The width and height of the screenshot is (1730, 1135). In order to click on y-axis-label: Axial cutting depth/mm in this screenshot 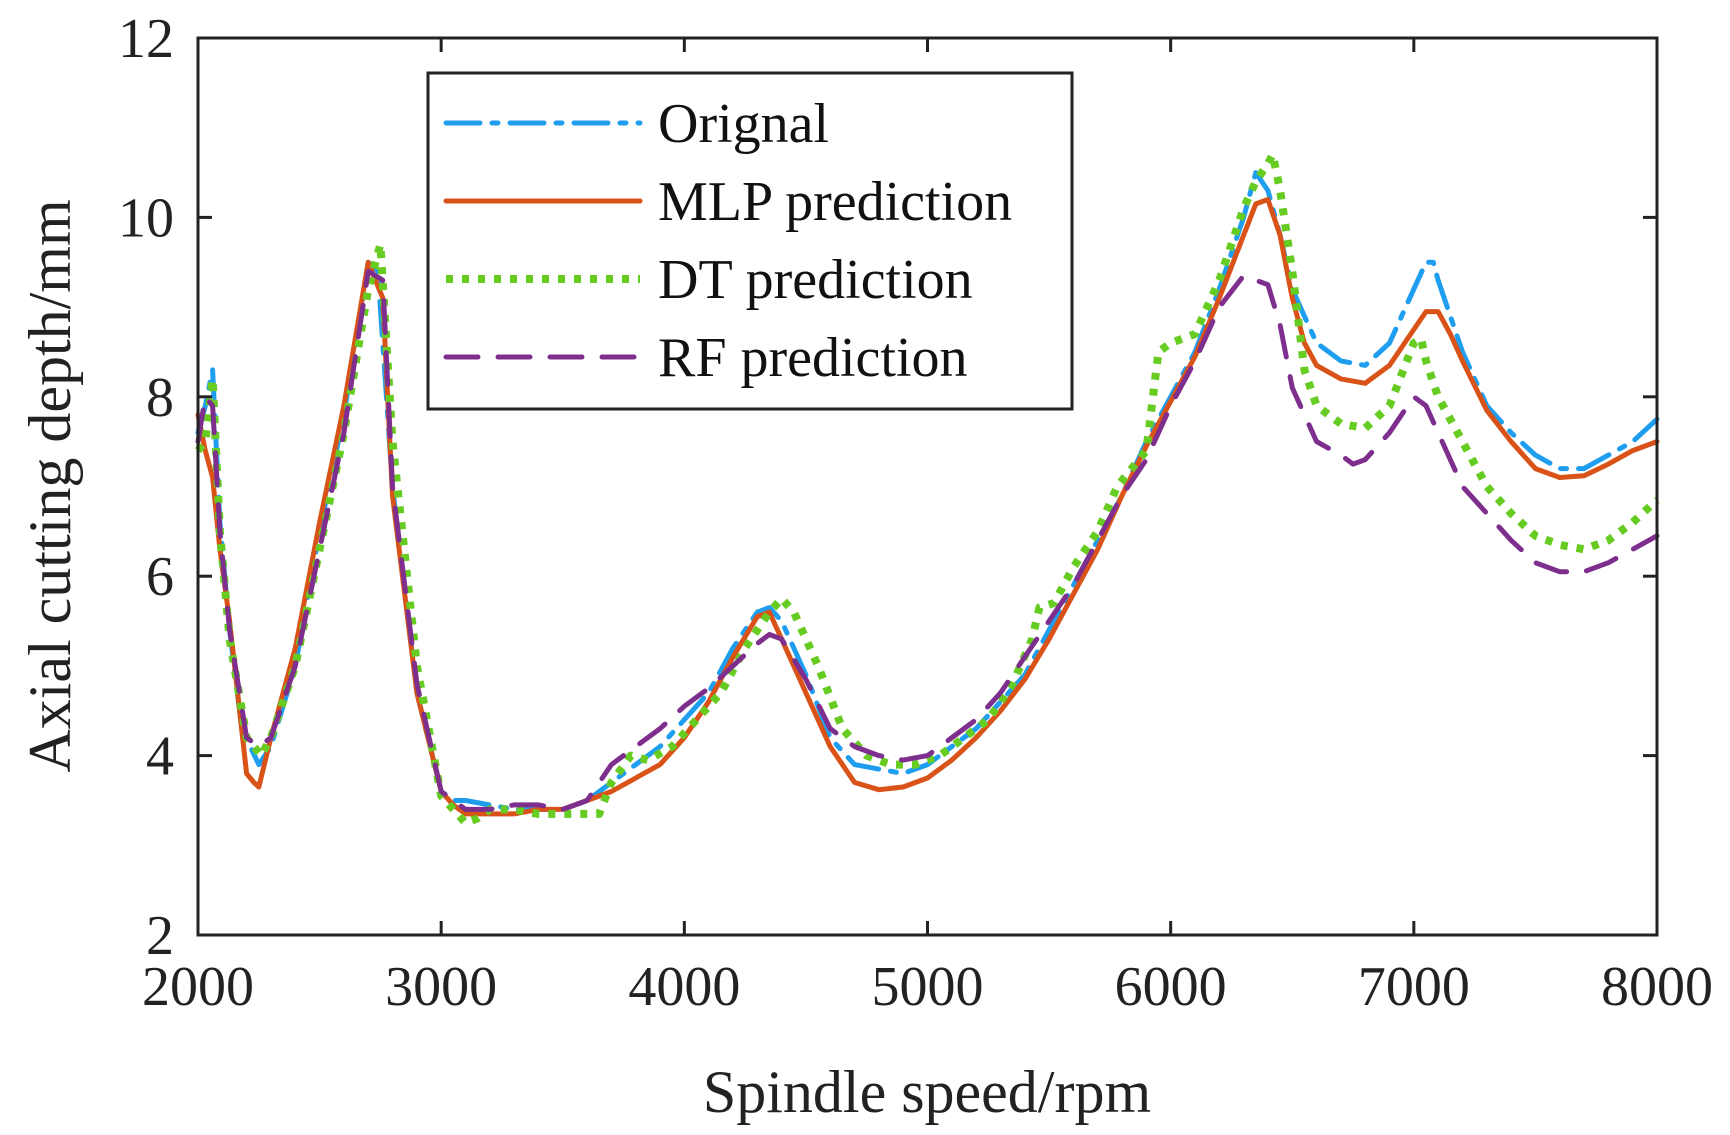, I will do `click(50, 485)`.